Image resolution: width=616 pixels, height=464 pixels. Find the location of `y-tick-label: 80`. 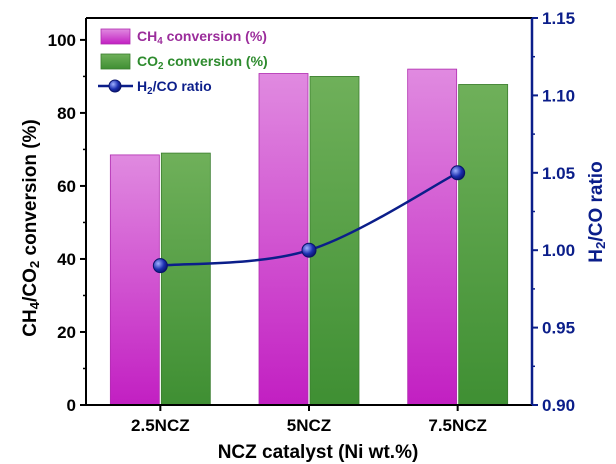

y-tick-label: 80 is located at coordinates (66, 113).